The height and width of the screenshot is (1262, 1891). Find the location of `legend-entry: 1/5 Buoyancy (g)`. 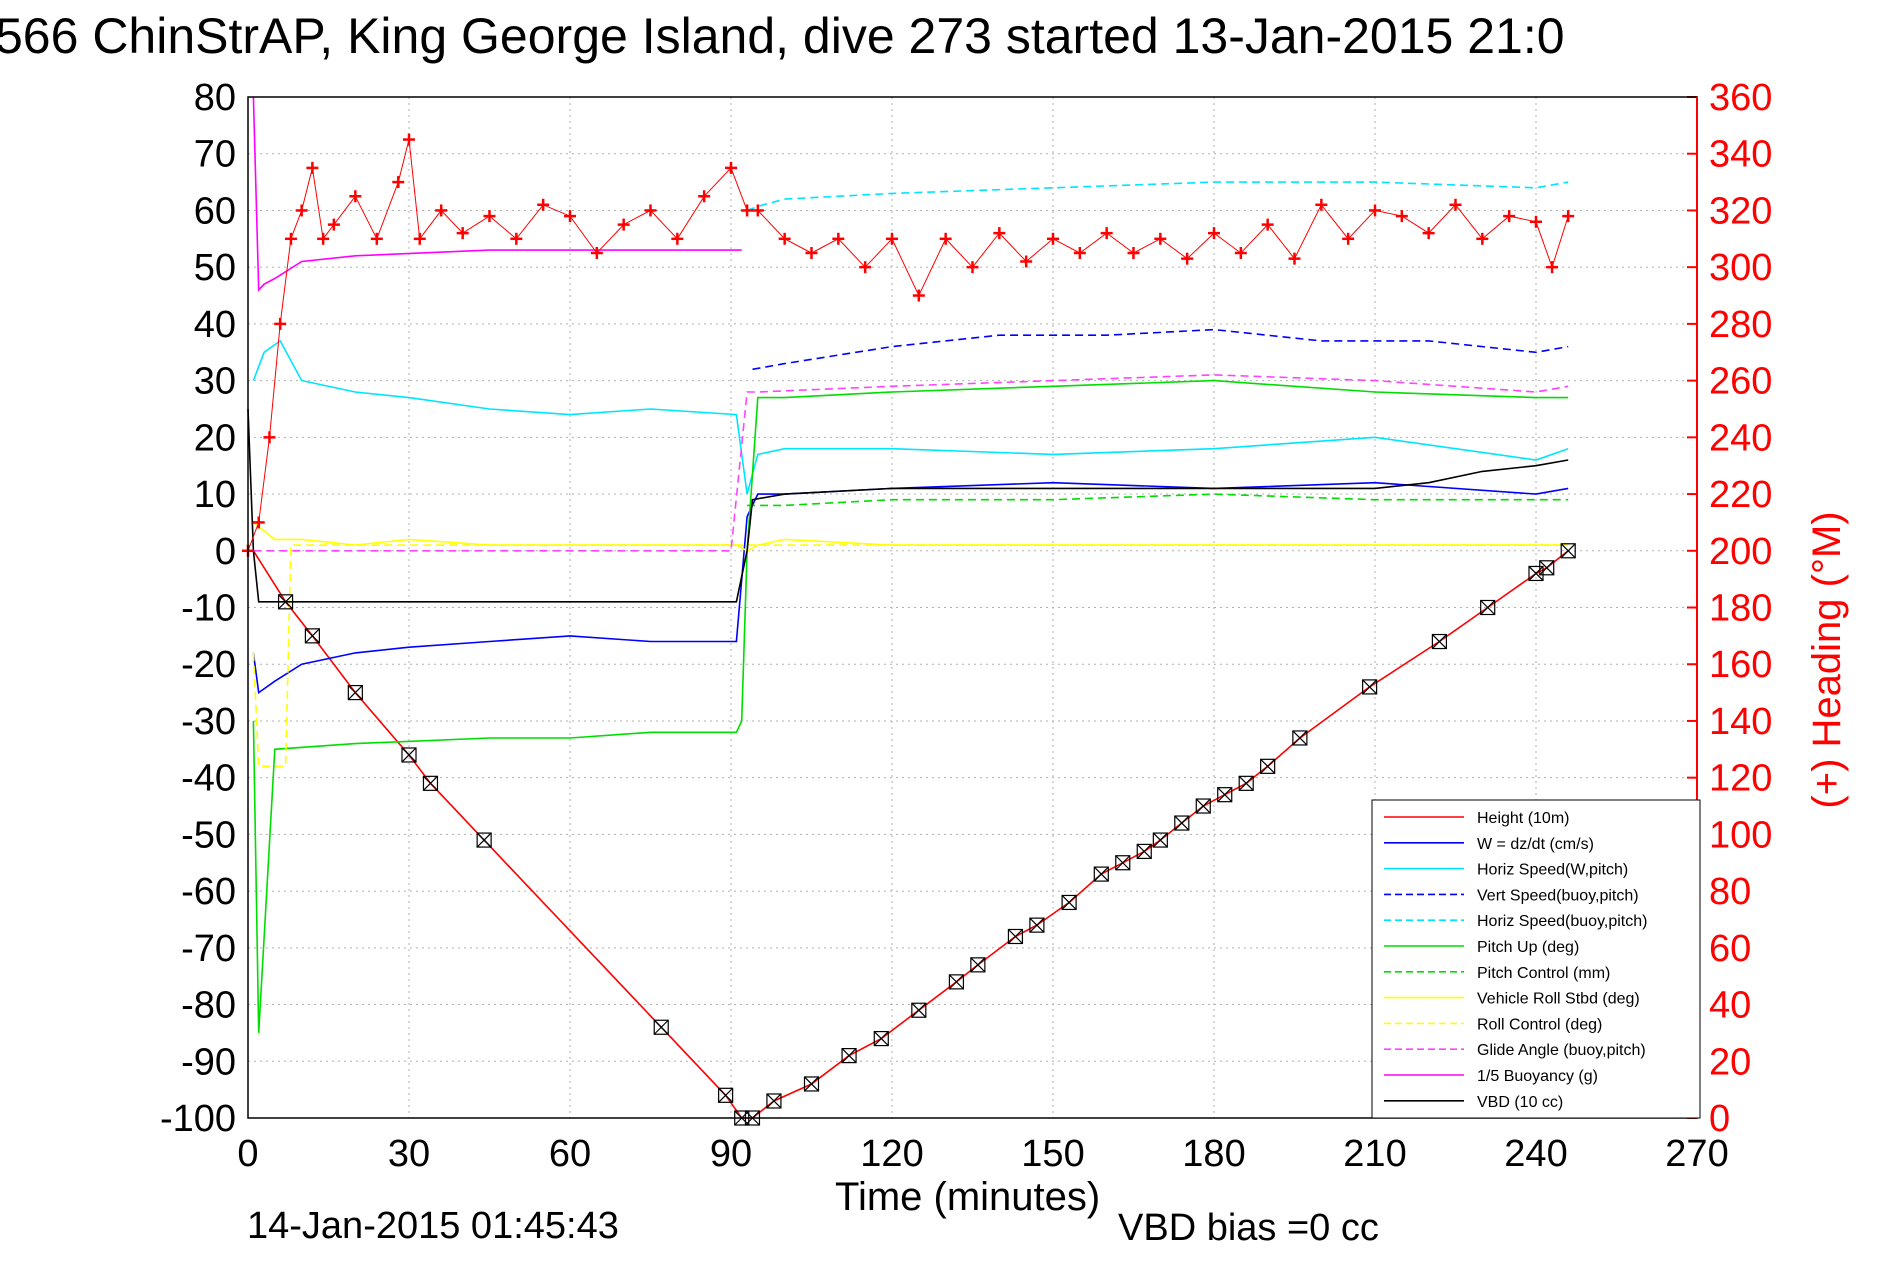

legend-entry: 1/5 Buoyancy (g) is located at coordinates (1537, 1076).